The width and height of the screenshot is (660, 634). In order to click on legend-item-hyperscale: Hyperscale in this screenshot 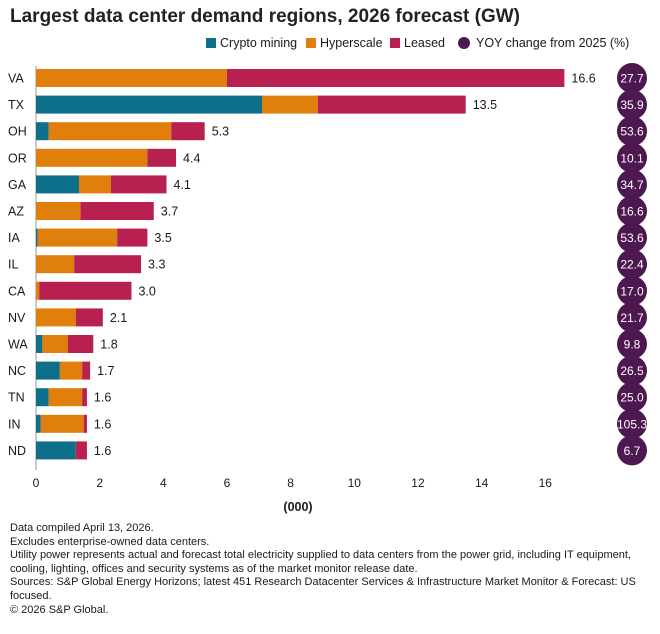, I will do `click(344, 43)`.